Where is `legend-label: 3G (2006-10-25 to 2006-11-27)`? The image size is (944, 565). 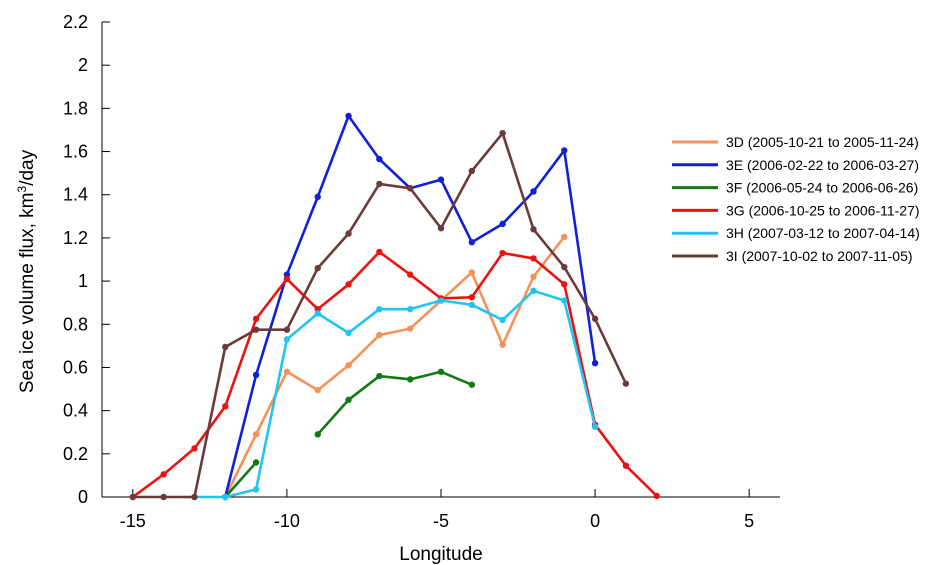
legend-label: 3G (2006-10-25 to 2006-11-27) is located at coordinates (823, 210).